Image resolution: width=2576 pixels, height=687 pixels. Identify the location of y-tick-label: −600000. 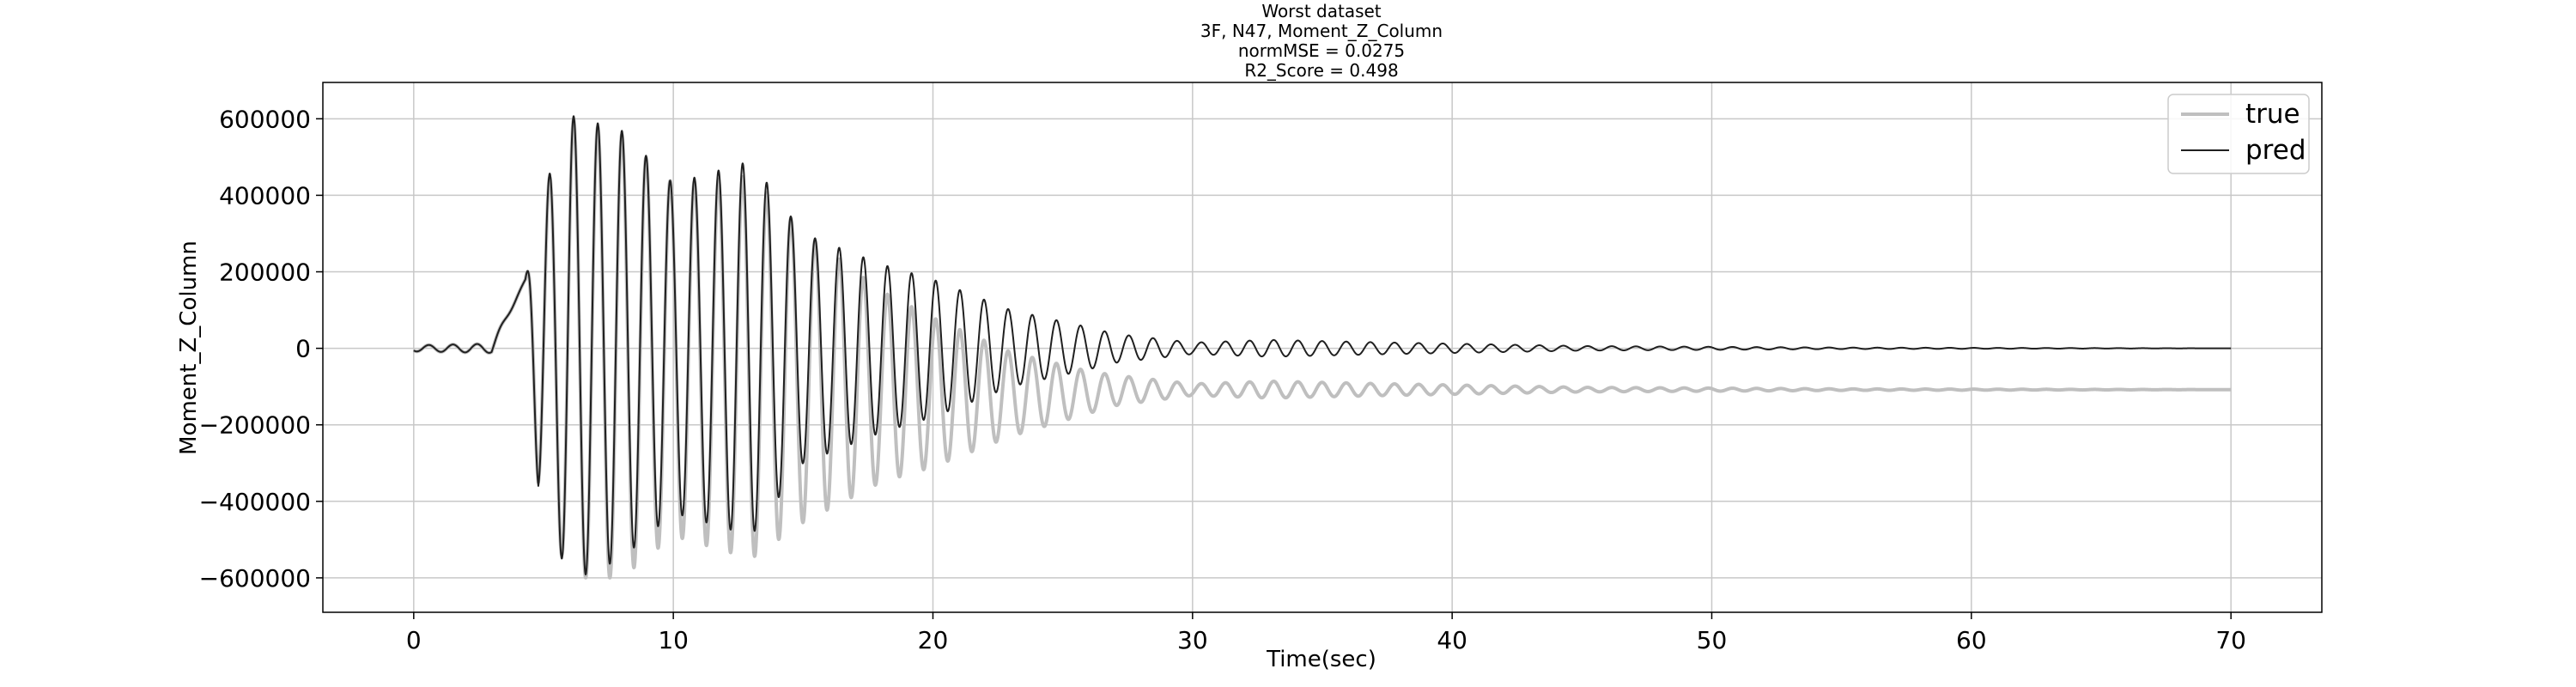
(255, 578).